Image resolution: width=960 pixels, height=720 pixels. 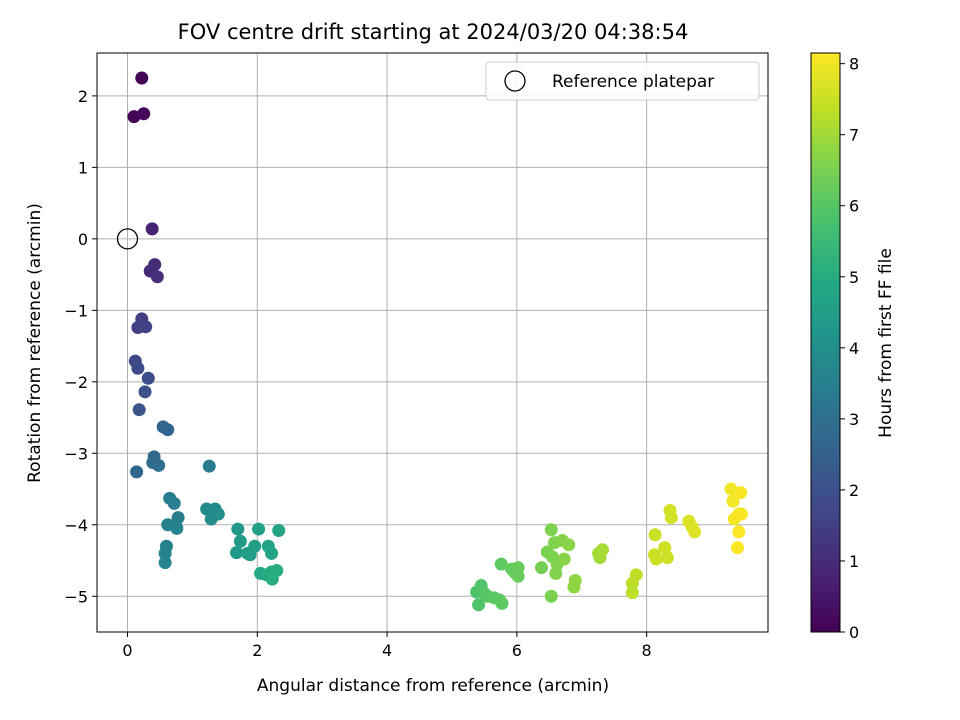 I want to click on x-axis-ticks: 0 2 4 6 8, so click(x=387, y=646).